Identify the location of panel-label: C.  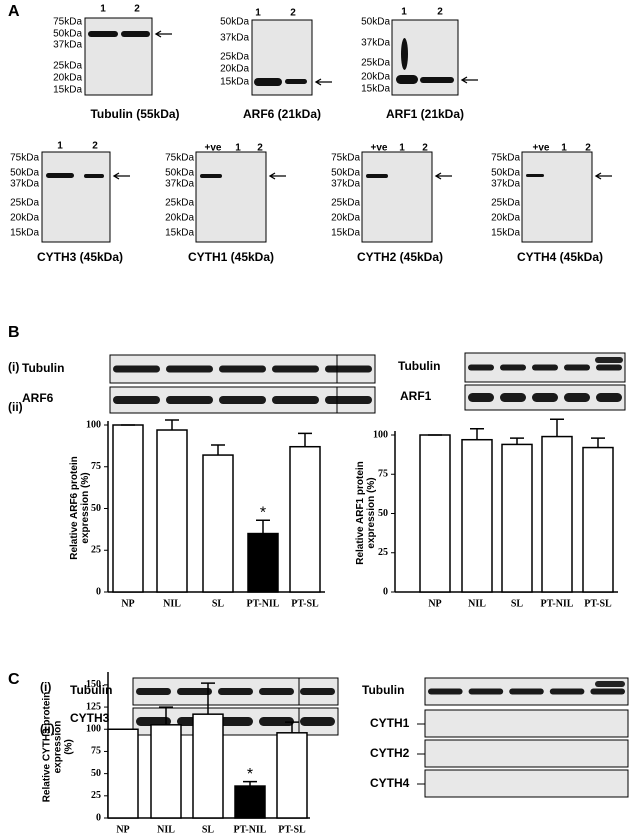
(14, 679).